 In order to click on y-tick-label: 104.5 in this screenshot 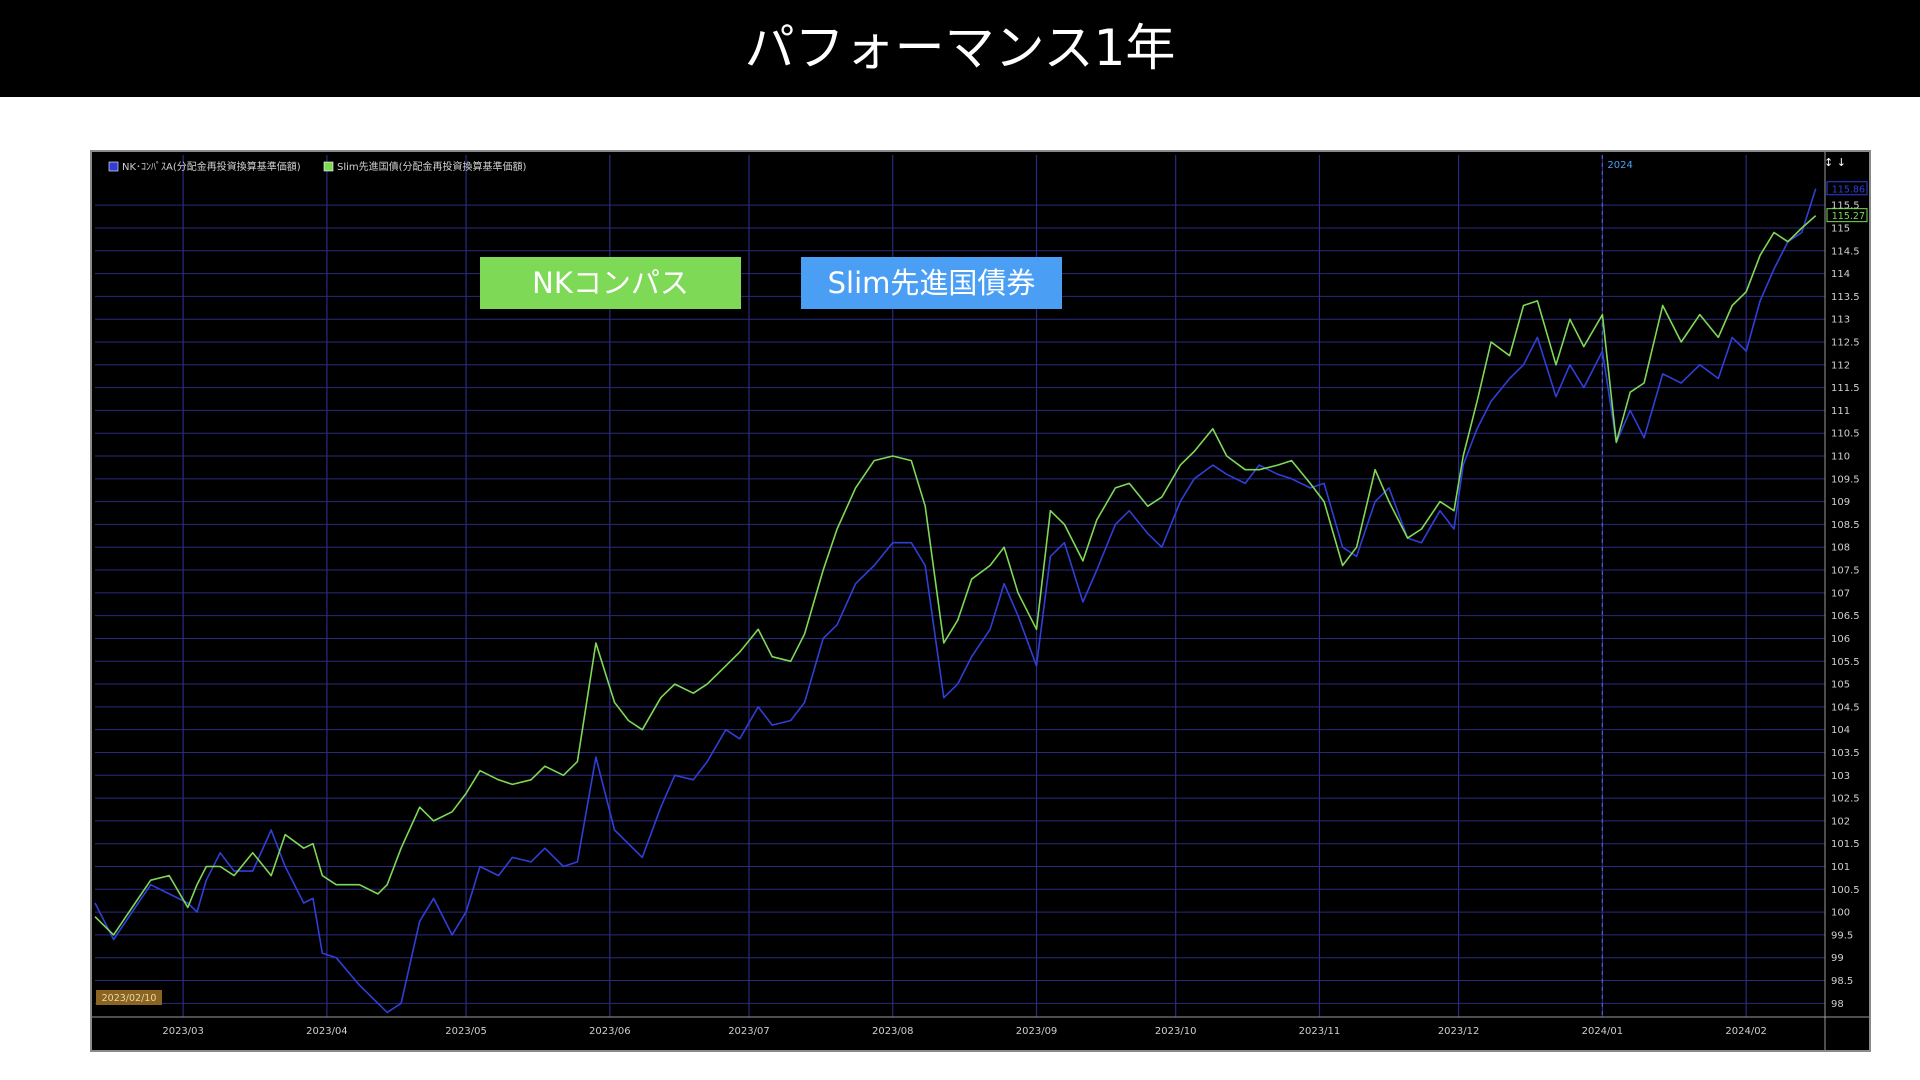, I will do `click(1845, 707)`.